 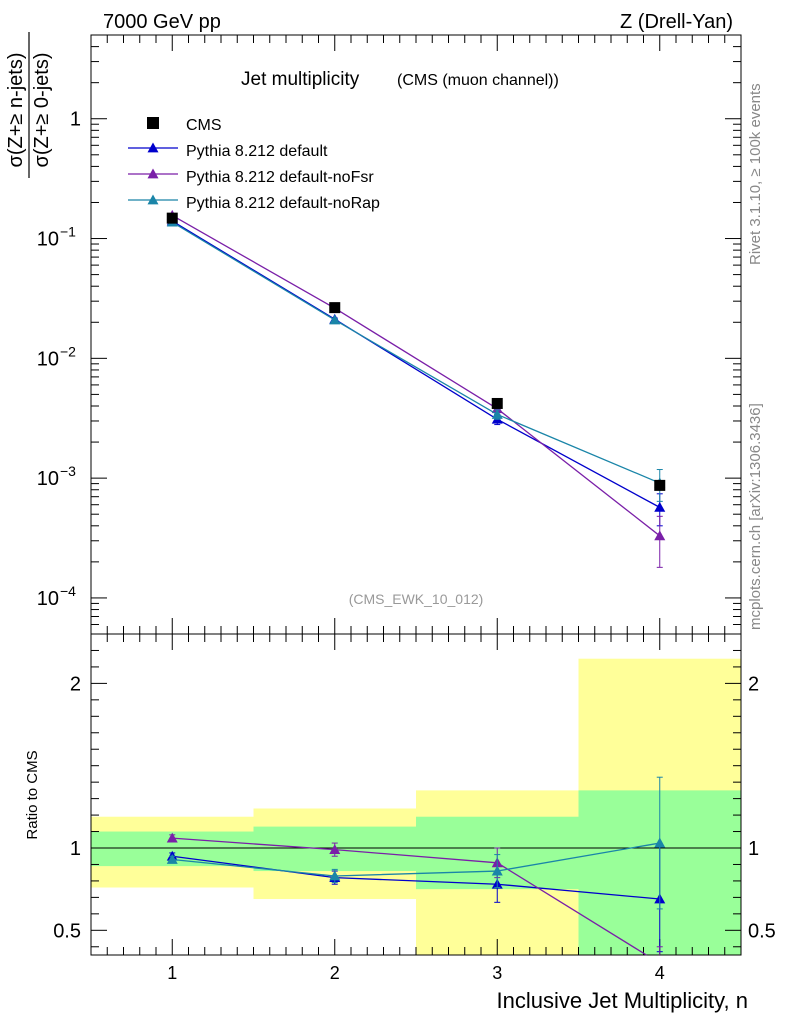 I want to click on ratio-ytick-label: 1, so click(x=75, y=849).